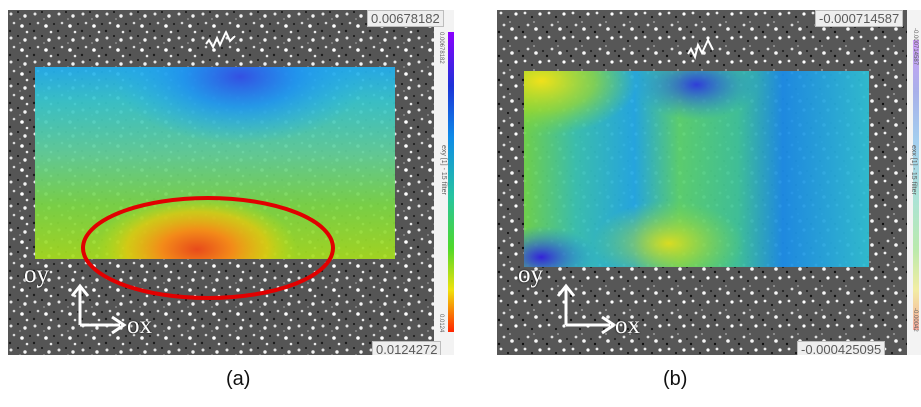 The width and height of the screenshot is (921, 407). Describe the element at coordinates (700, 48) in the screenshot. I see `specimen-crack-mark-b` at that location.